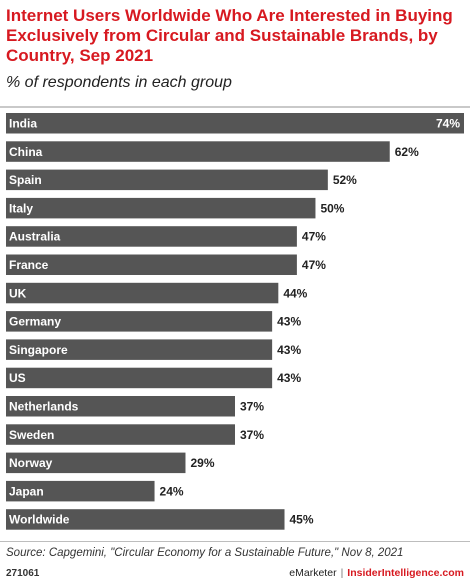 This screenshot has height=584, width=470. Describe the element at coordinates (407, 152) in the screenshot. I see `value-label-china: 62%` at that location.